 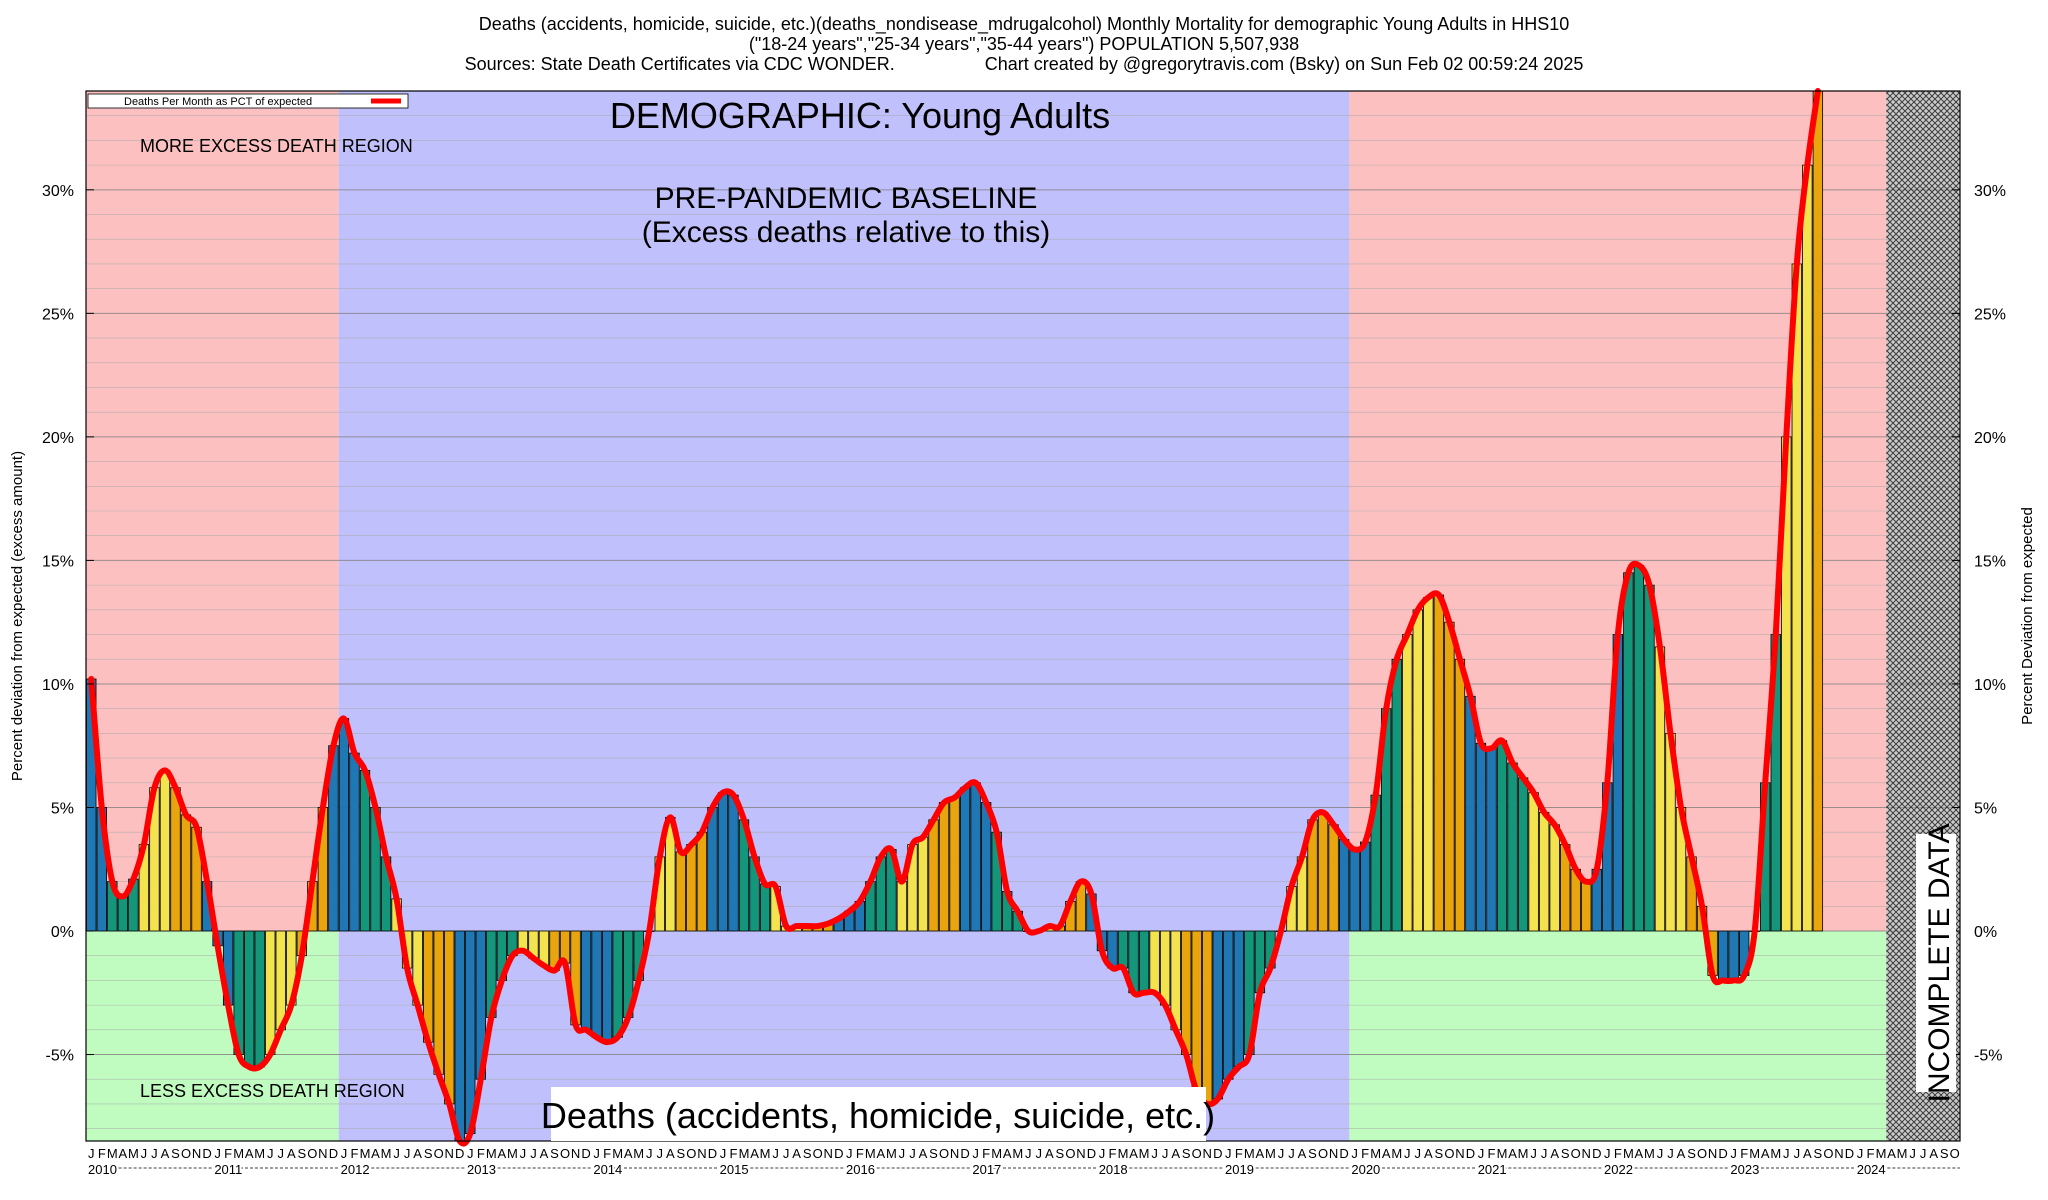 What do you see at coordinates (272, 1091) in the screenshot?
I see `less-excess-label: LESS EXCESS DEATH REGION` at bounding box center [272, 1091].